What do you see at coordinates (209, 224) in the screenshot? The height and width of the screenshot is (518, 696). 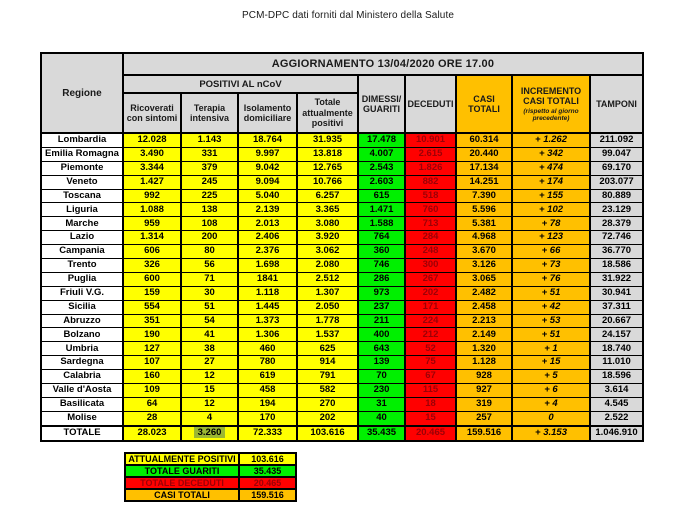 I see `terapia-cell: 108` at bounding box center [209, 224].